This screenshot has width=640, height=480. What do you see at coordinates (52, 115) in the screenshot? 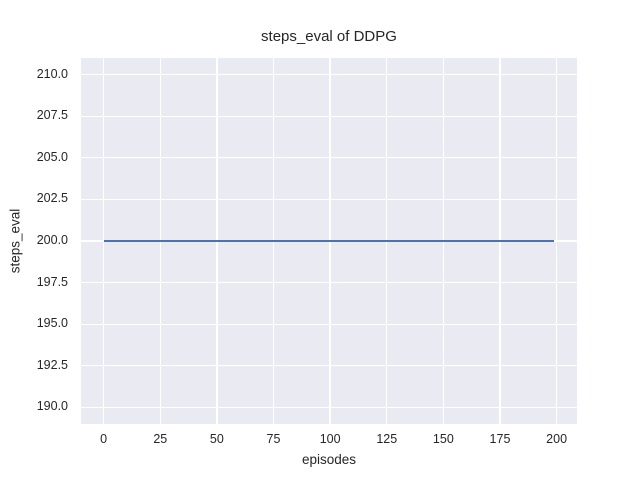
I see `y-tick-label: 207.5` at bounding box center [52, 115].